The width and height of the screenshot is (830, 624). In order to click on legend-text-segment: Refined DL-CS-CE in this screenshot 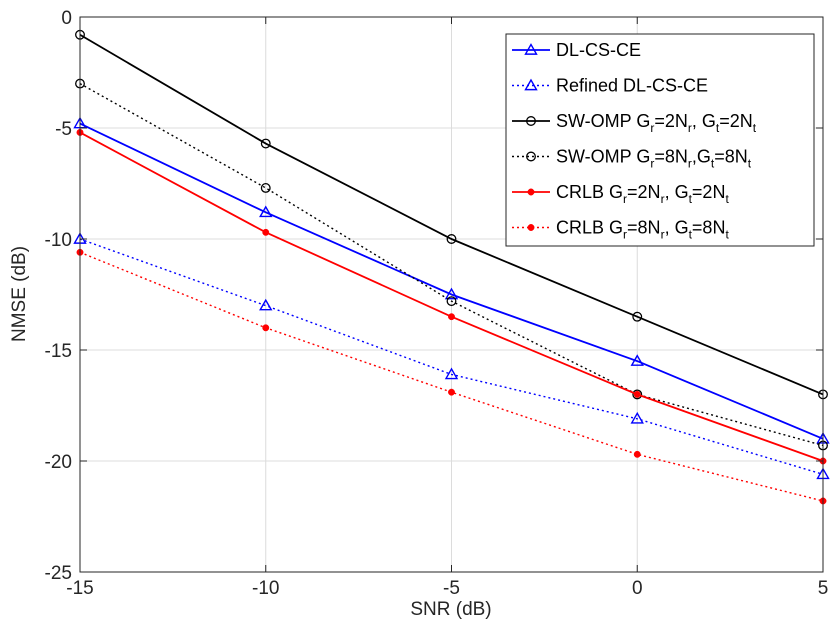, I will do `click(632, 86)`.